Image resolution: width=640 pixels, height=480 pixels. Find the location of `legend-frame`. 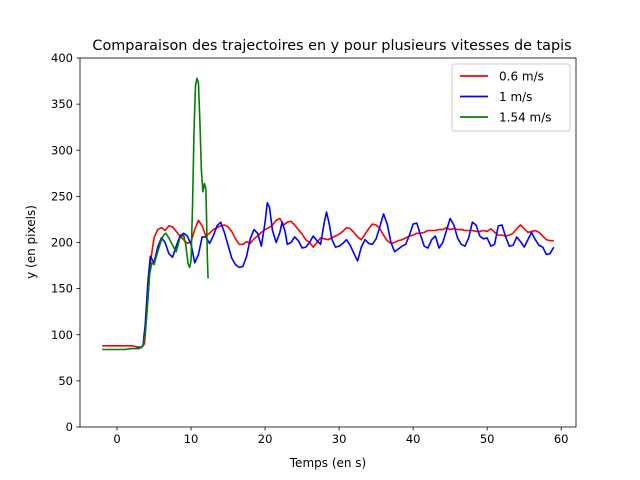

legend-frame is located at coordinates (511, 97).